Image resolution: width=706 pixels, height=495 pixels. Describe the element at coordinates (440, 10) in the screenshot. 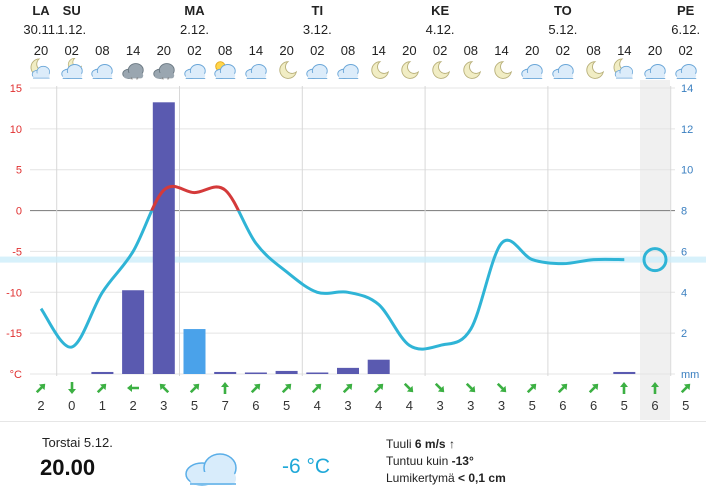

I see `day-name: KE` at that location.